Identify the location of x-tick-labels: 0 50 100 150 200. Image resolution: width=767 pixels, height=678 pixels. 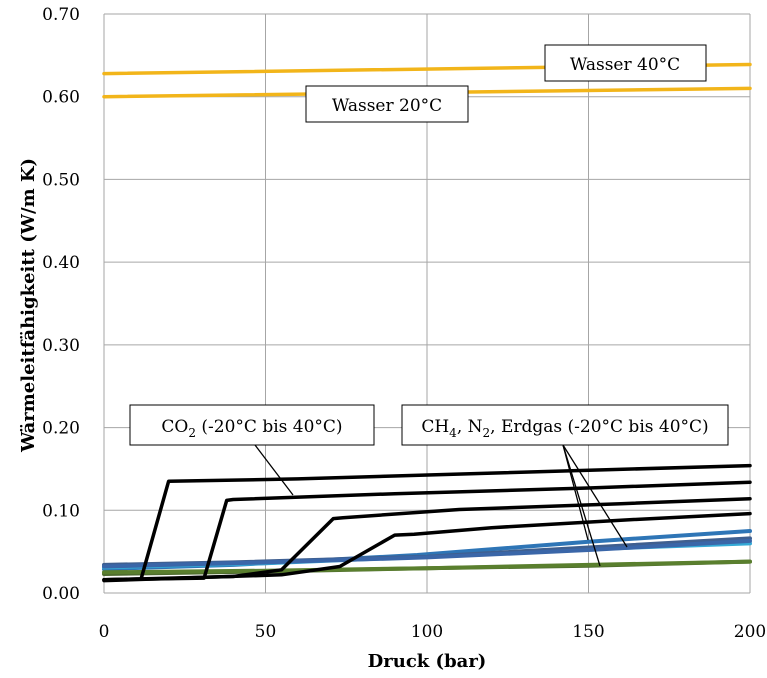
(433, 632).